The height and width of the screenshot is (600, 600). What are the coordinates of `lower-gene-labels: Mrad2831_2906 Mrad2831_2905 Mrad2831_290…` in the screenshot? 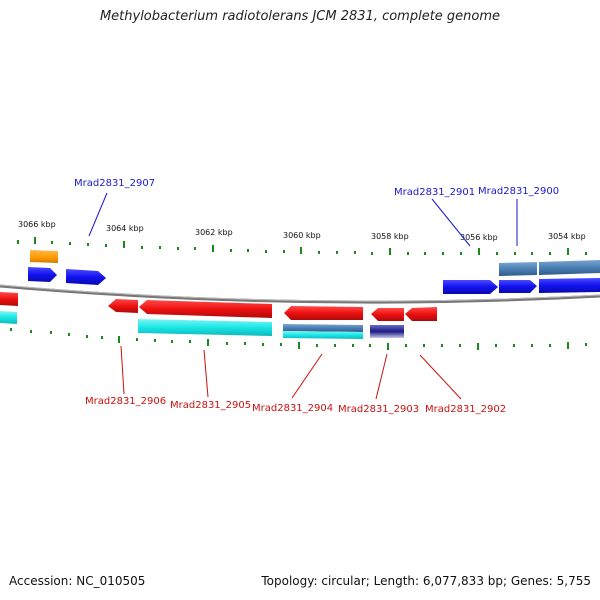 It's located at (295, 405).